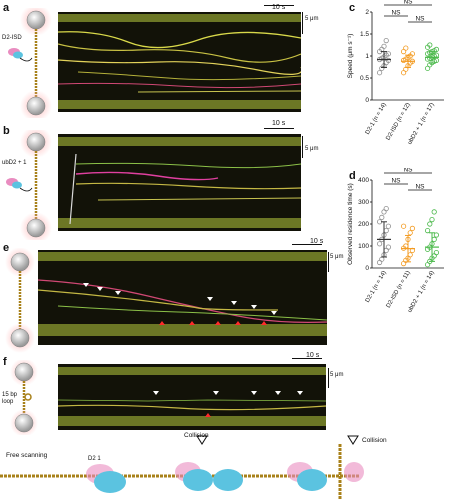  Describe the element at coordinates (12, 38) in the screenshot. I see `protein-label-a: D2-ISD` at that location.